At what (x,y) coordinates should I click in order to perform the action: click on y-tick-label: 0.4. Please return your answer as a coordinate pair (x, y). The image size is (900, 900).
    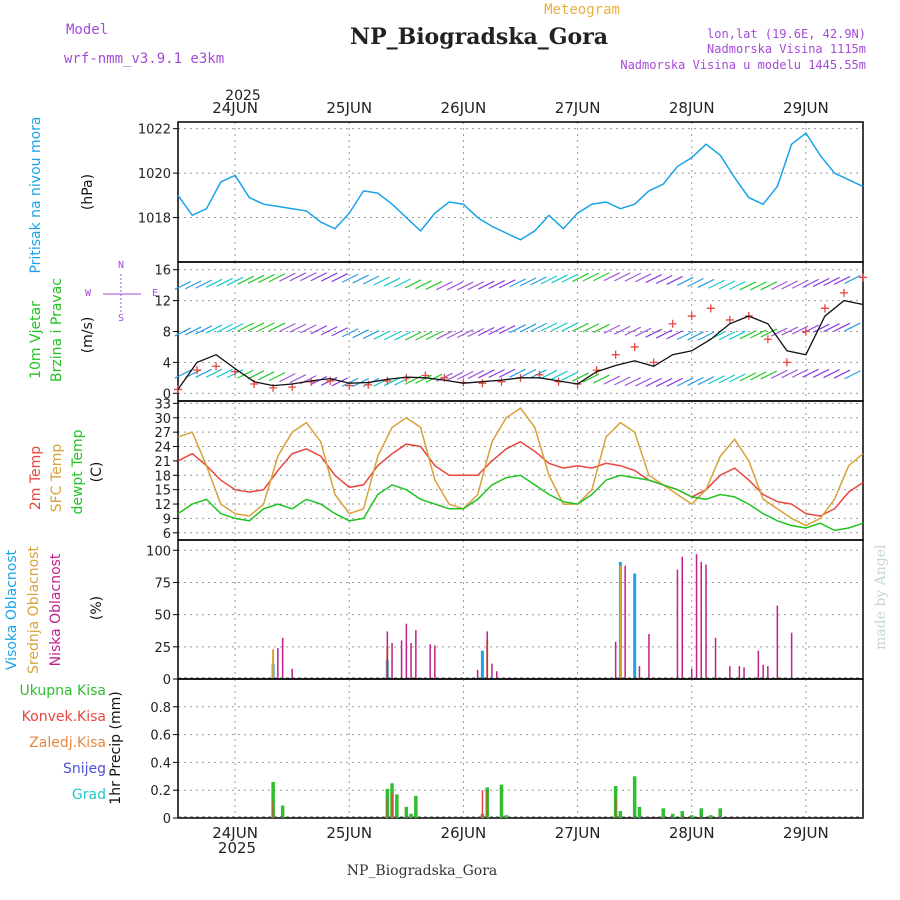
    Looking at the image, I should click on (160, 763).